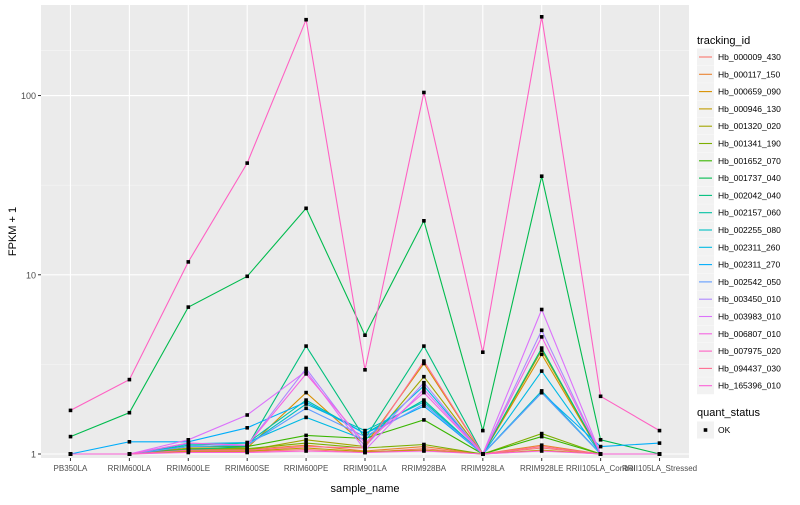 The height and width of the screenshot is (505, 800). I want to click on x-tick-label: RRIM600SE, so click(247, 468).